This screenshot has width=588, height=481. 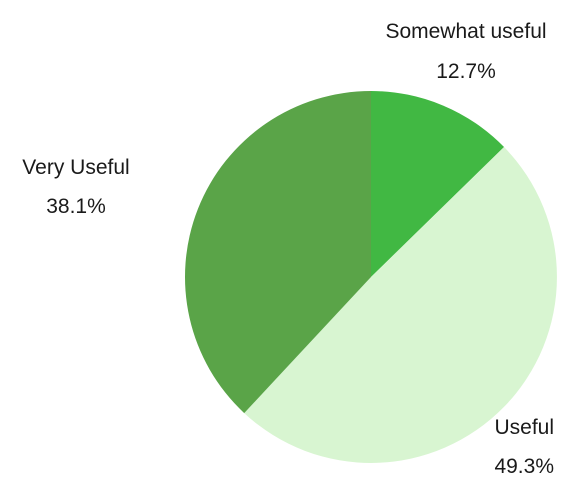 I want to click on percent-somewhat-useful: 12.7%, so click(x=466, y=71).